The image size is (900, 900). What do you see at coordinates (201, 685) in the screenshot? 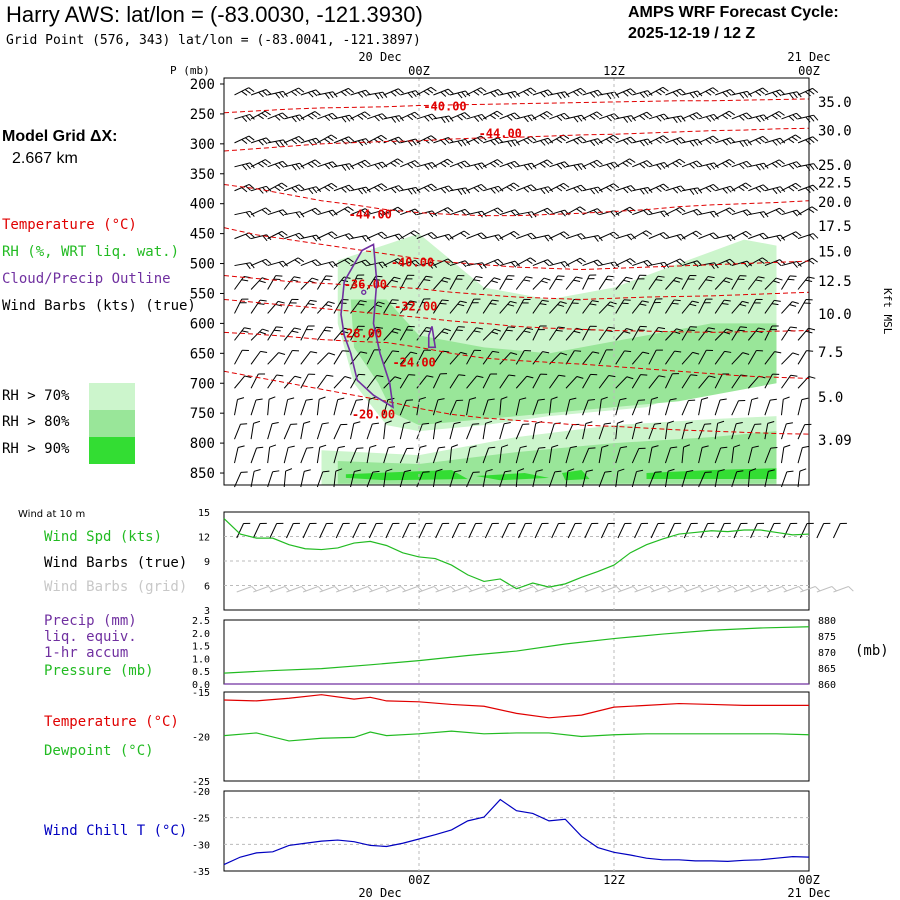
I see `precip-tick-label: 0.0` at bounding box center [201, 685].